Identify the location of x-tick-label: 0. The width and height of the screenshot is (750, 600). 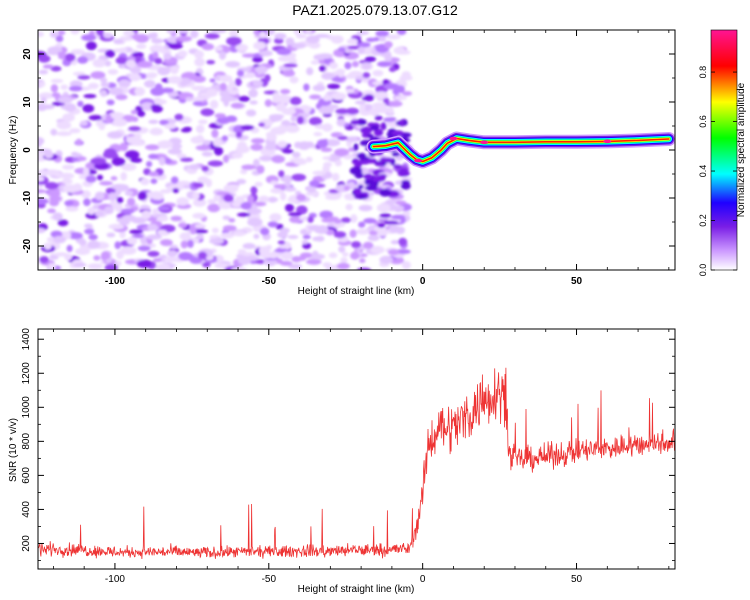
(423, 579).